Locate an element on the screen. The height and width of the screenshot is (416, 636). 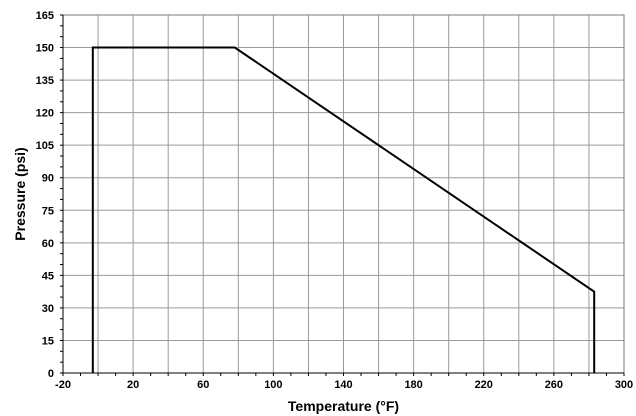
y-tick-label: 15 is located at coordinates (48, 341).